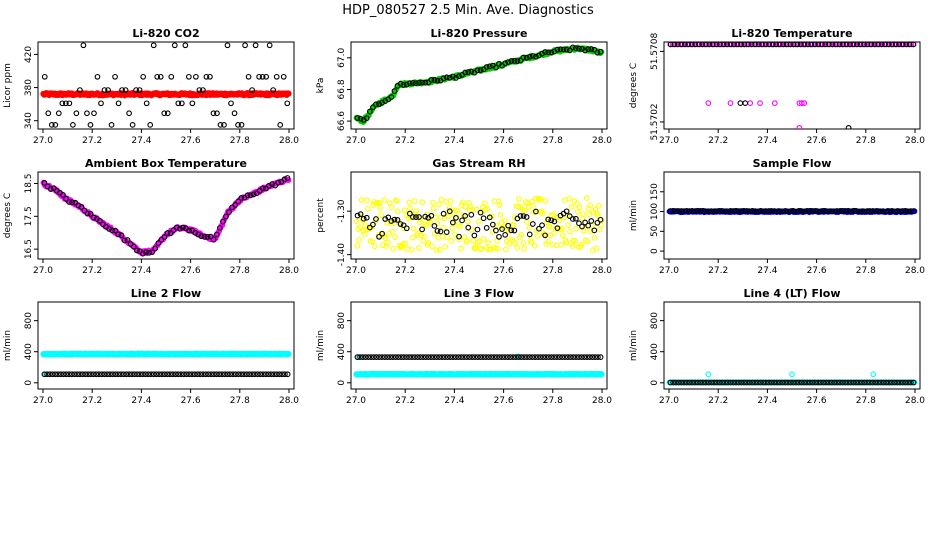 The height and width of the screenshot is (540, 936). I want to click on y-axis-label: ml/min, so click(8, 345).